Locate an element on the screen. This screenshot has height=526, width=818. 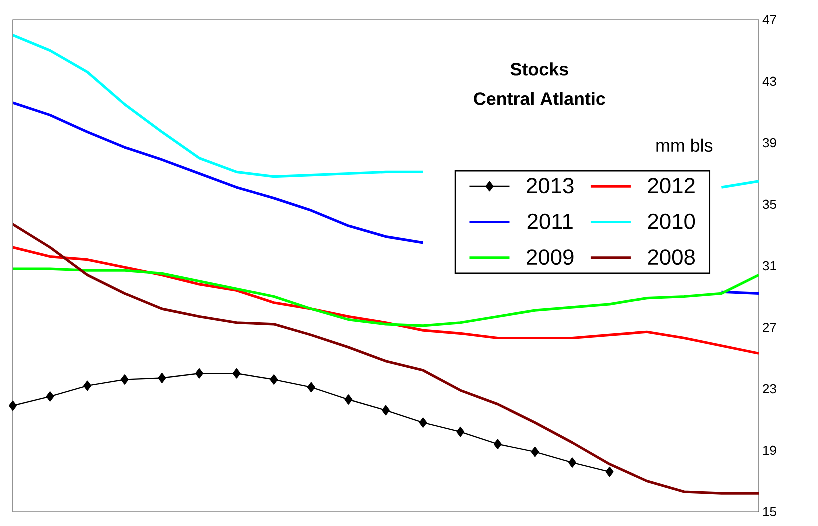
y-tick-label: 23 is located at coordinates (769, 389).